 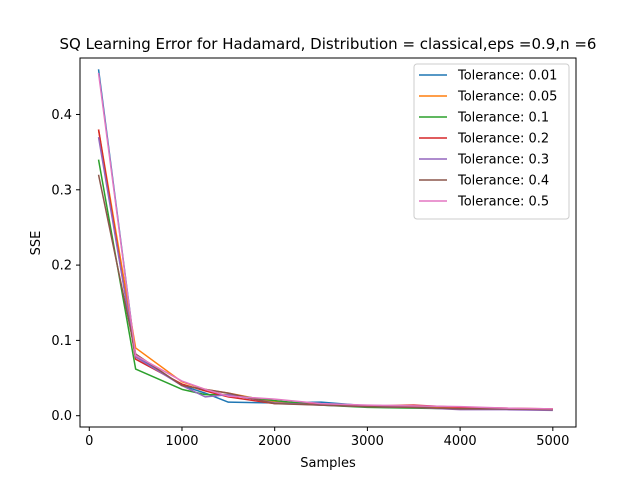 I want to click on legend-label: Tolerance: 0.4, so click(x=503, y=181).